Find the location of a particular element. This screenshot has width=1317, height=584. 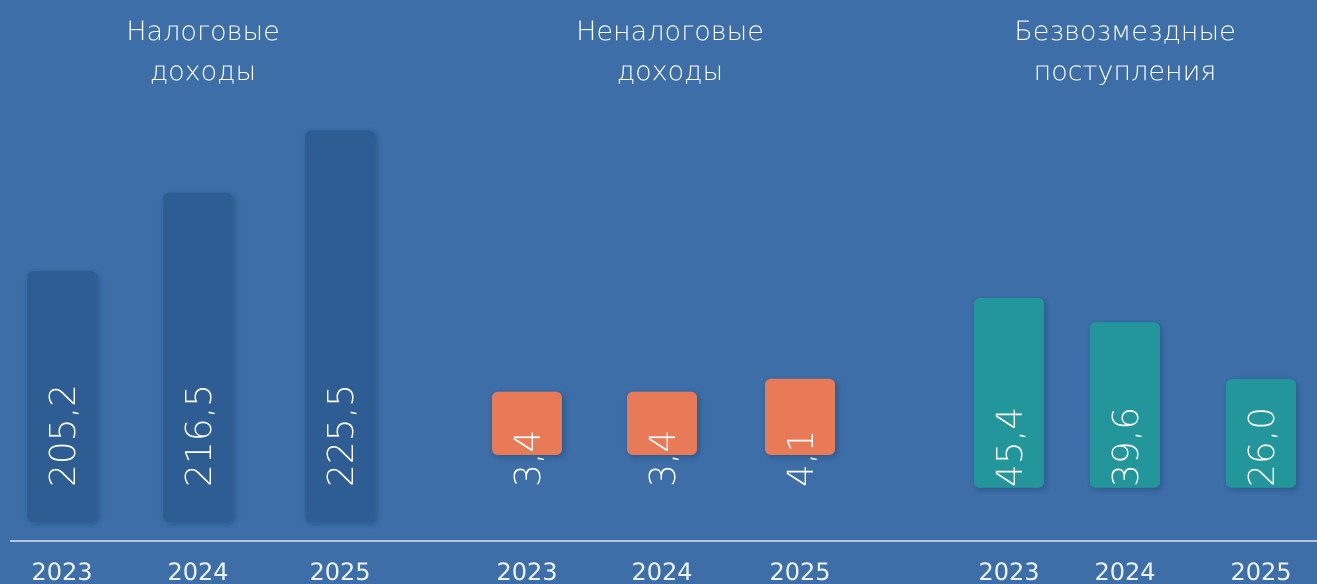

value-label: 205,2 is located at coordinates (63, 435).